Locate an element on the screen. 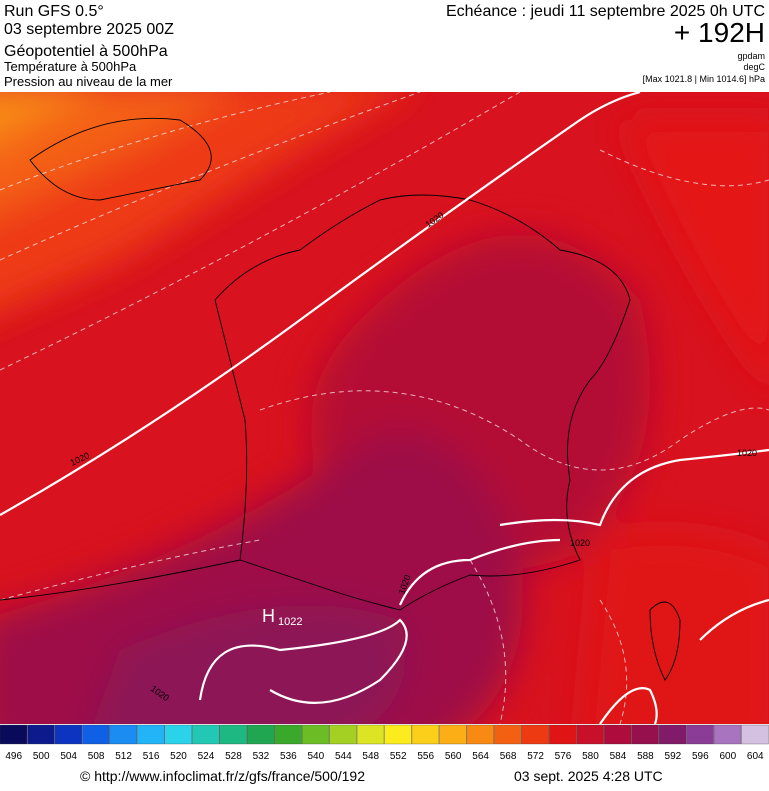  legend-label: 564 is located at coordinates (480, 756).